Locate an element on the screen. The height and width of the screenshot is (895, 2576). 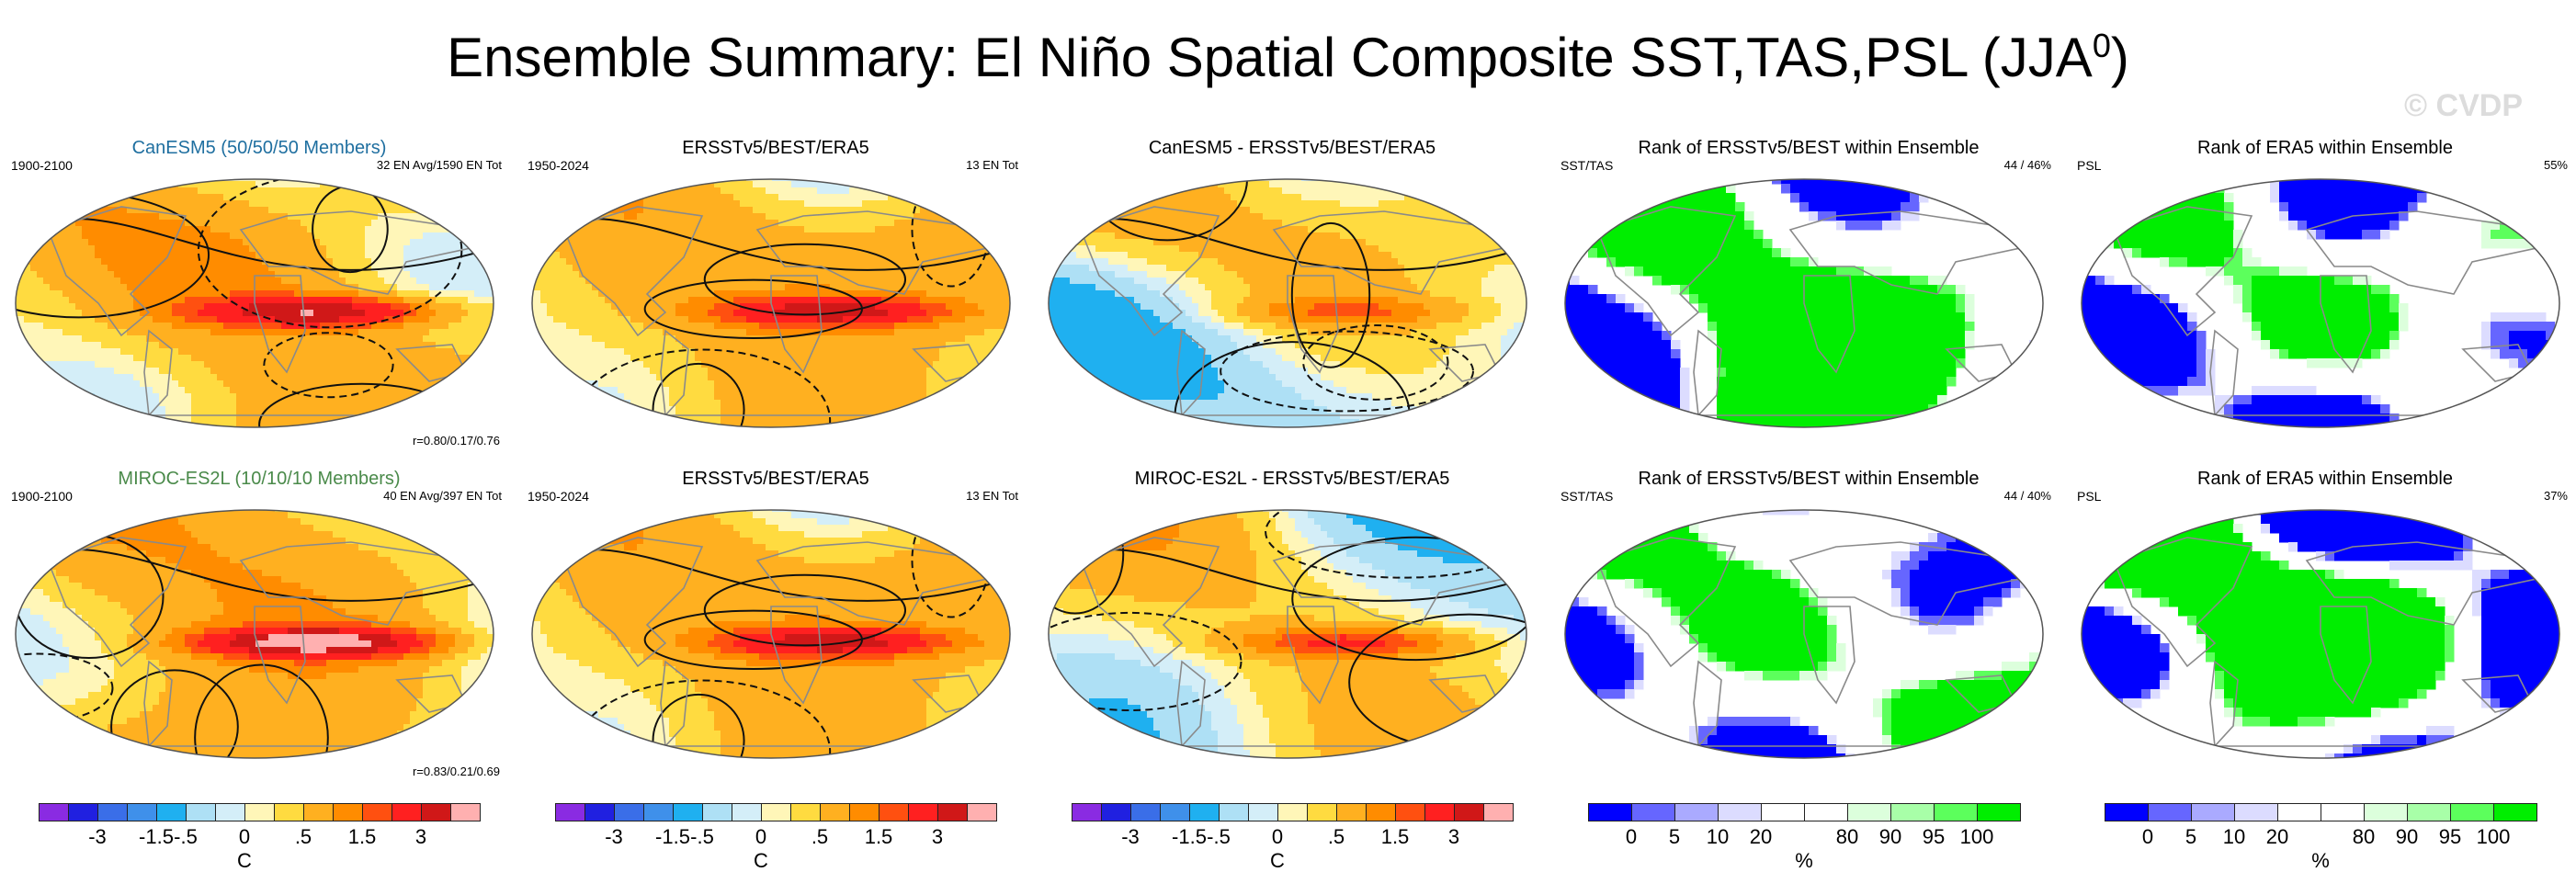
rank-map is located at coordinates (1804, 303).